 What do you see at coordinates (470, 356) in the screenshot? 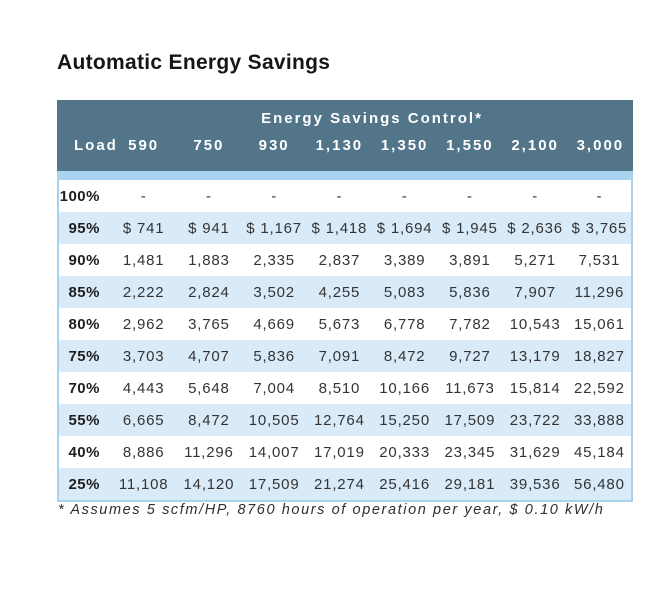
I see `value-cell: 9,727` at bounding box center [470, 356].